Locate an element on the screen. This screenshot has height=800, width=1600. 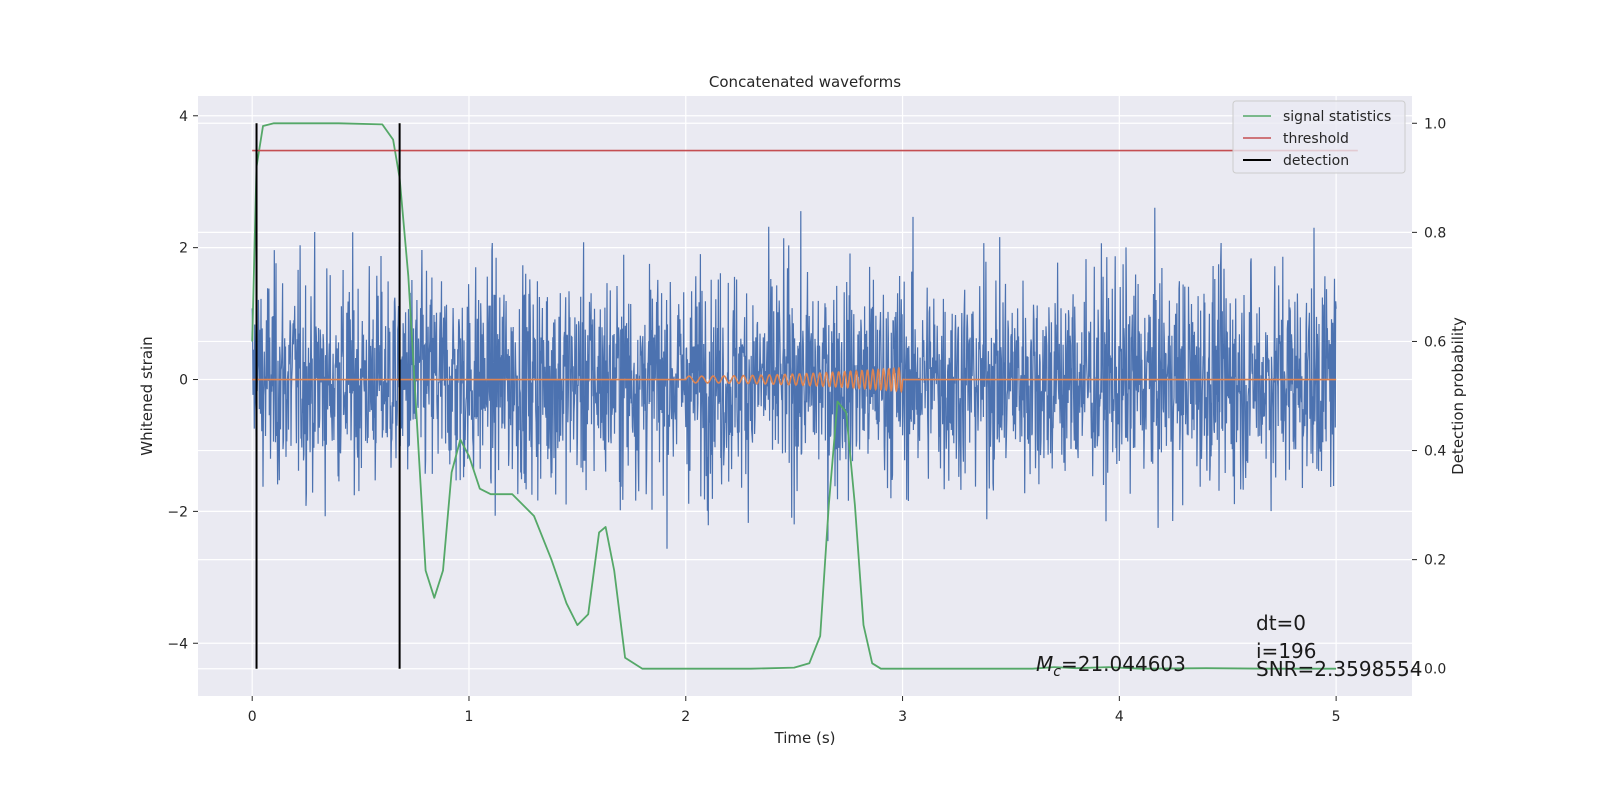
legend-frame is located at coordinates (1319, 137).